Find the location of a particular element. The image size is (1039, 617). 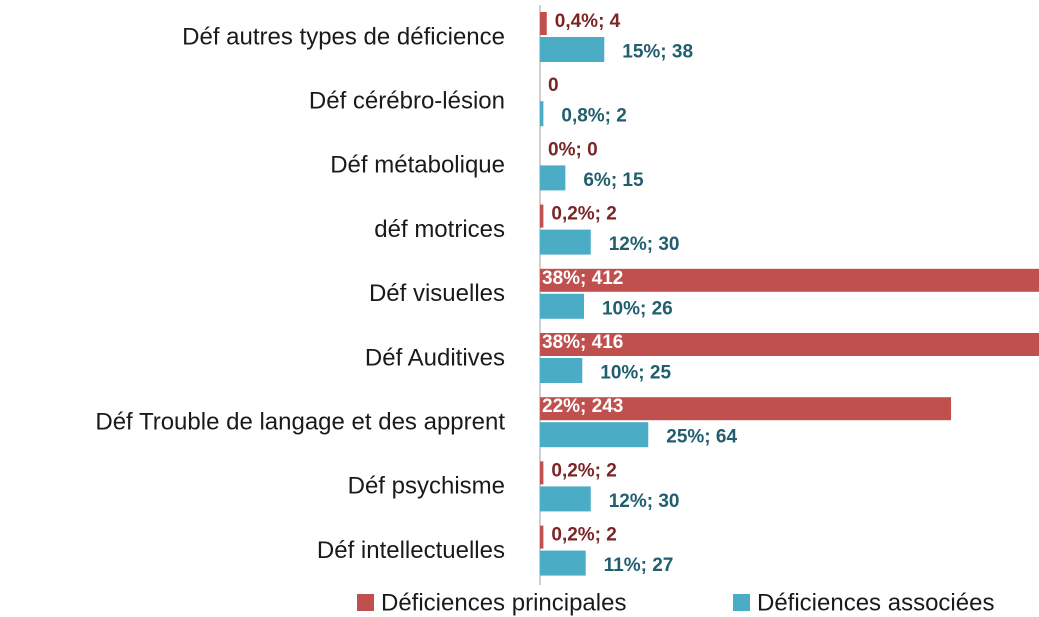

data-label: 10%; 25 is located at coordinates (635, 373).